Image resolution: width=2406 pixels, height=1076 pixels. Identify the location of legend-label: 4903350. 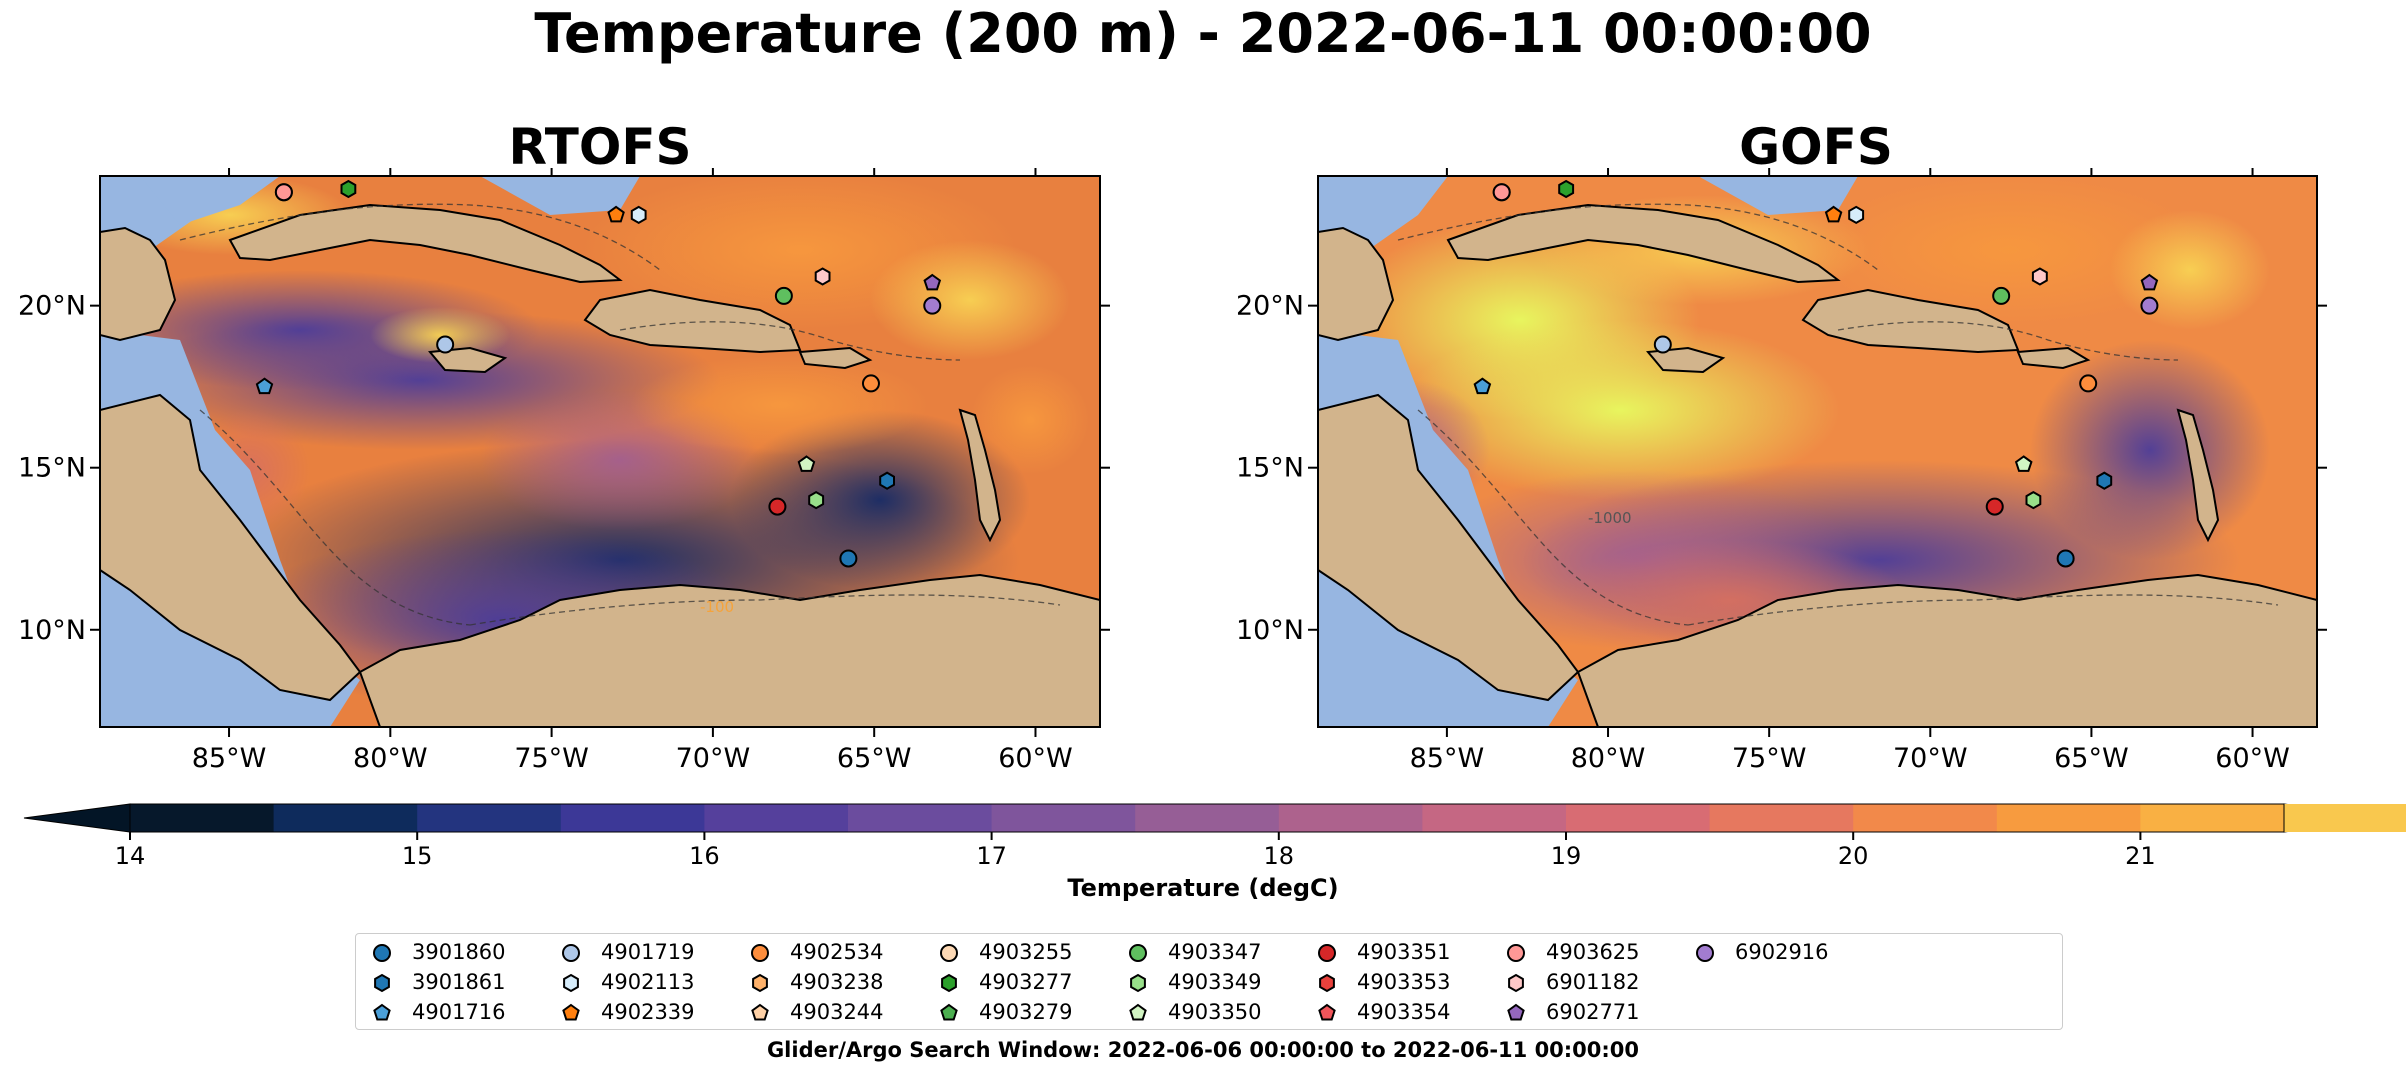
(1215, 1012).